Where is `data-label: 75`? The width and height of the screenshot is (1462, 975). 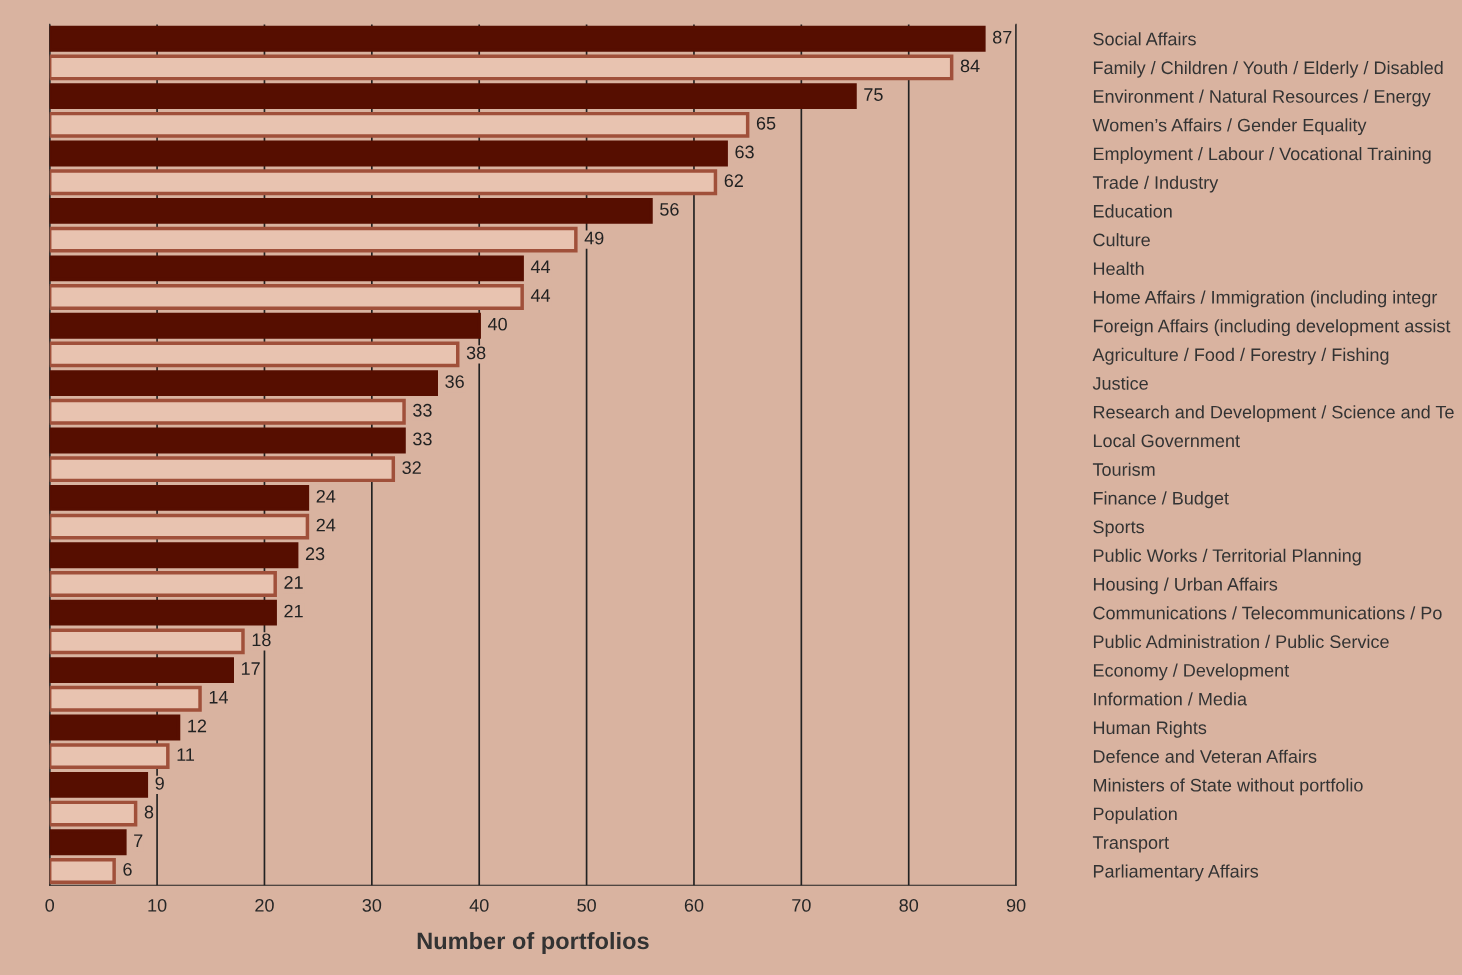
data-label: 75 is located at coordinates (873, 94).